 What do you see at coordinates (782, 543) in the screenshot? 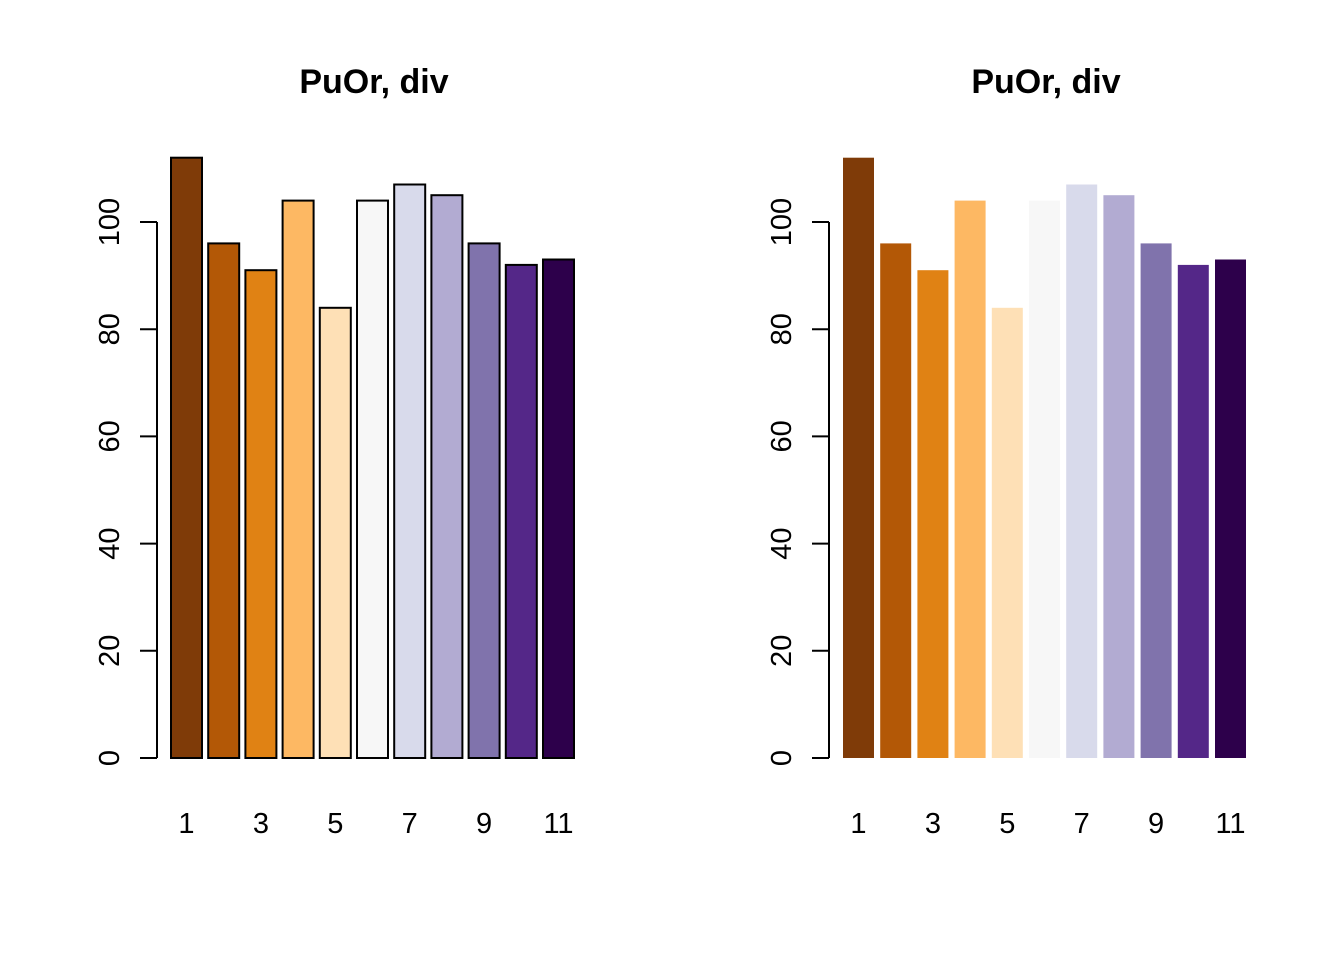
I see `y-tick-label-right-40: 40` at bounding box center [782, 543].